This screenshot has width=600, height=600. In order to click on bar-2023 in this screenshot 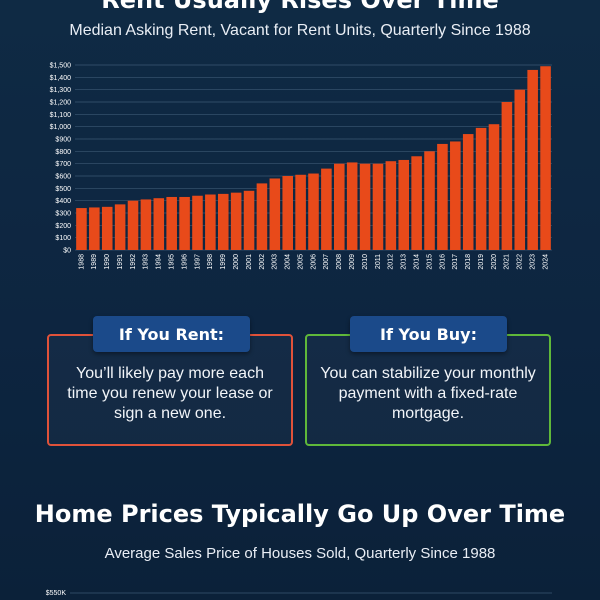, I will do `click(532, 159)`.